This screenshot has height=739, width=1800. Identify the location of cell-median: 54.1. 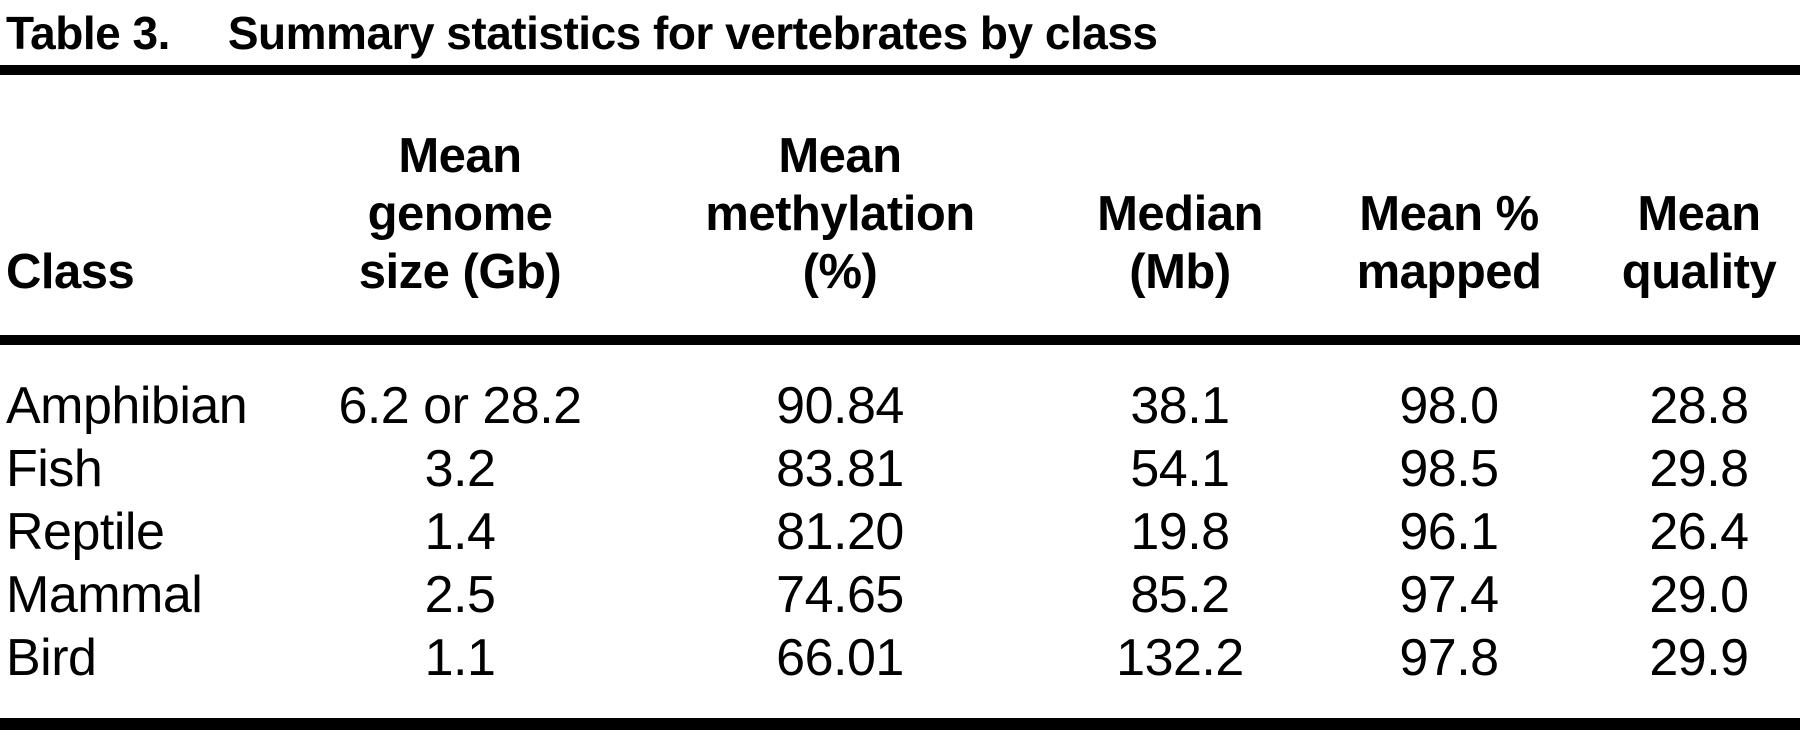
(1180, 469).